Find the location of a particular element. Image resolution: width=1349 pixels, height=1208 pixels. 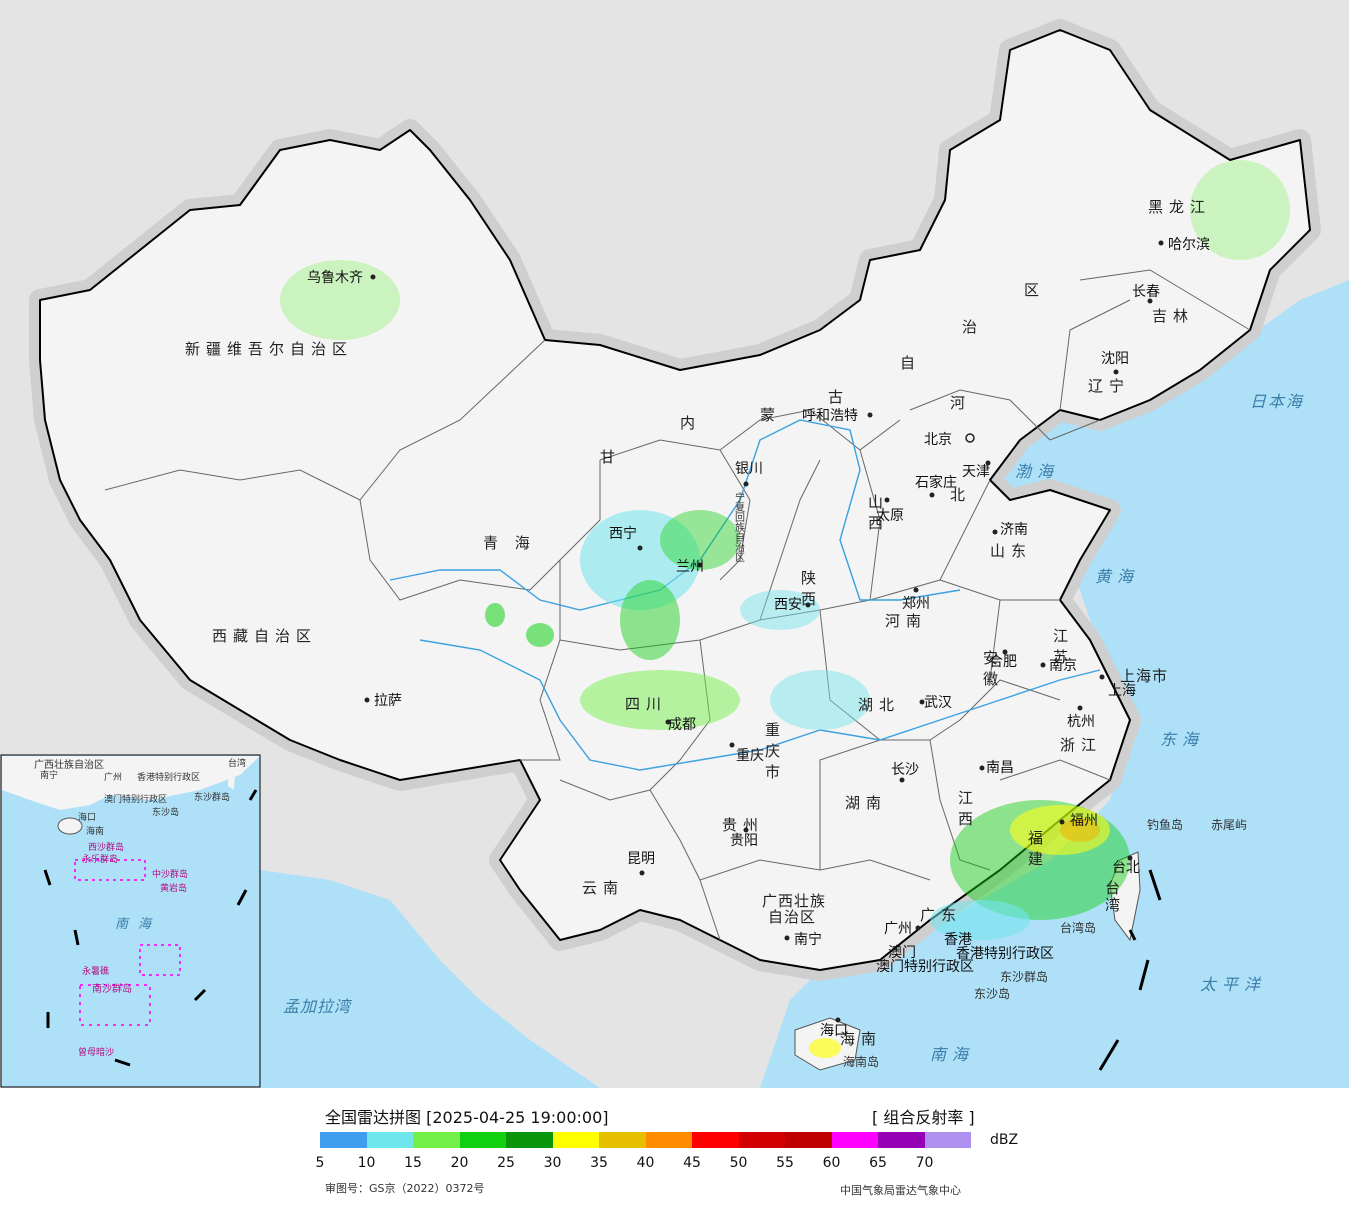

city-dot-nanchang is located at coordinates (982, 768).